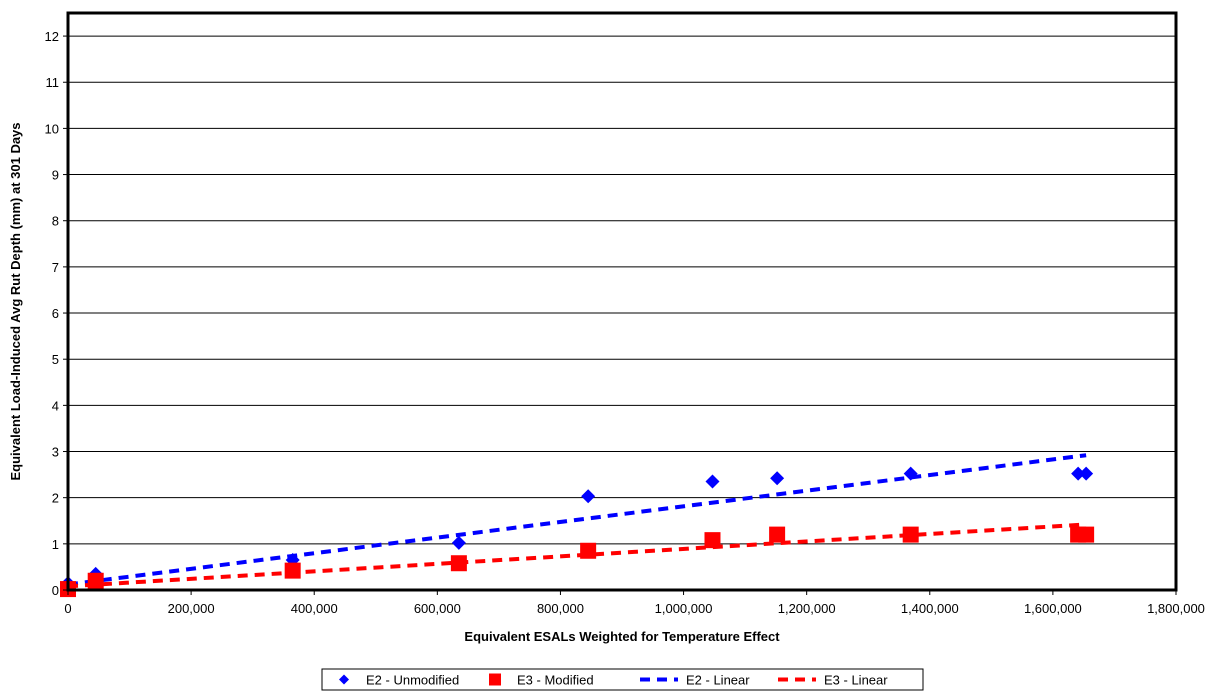 This screenshot has height=691, width=1222. What do you see at coordinates (53, 82) in the screenshot?
I see `y-tick-label: 11` at bounding box center [53, 82].